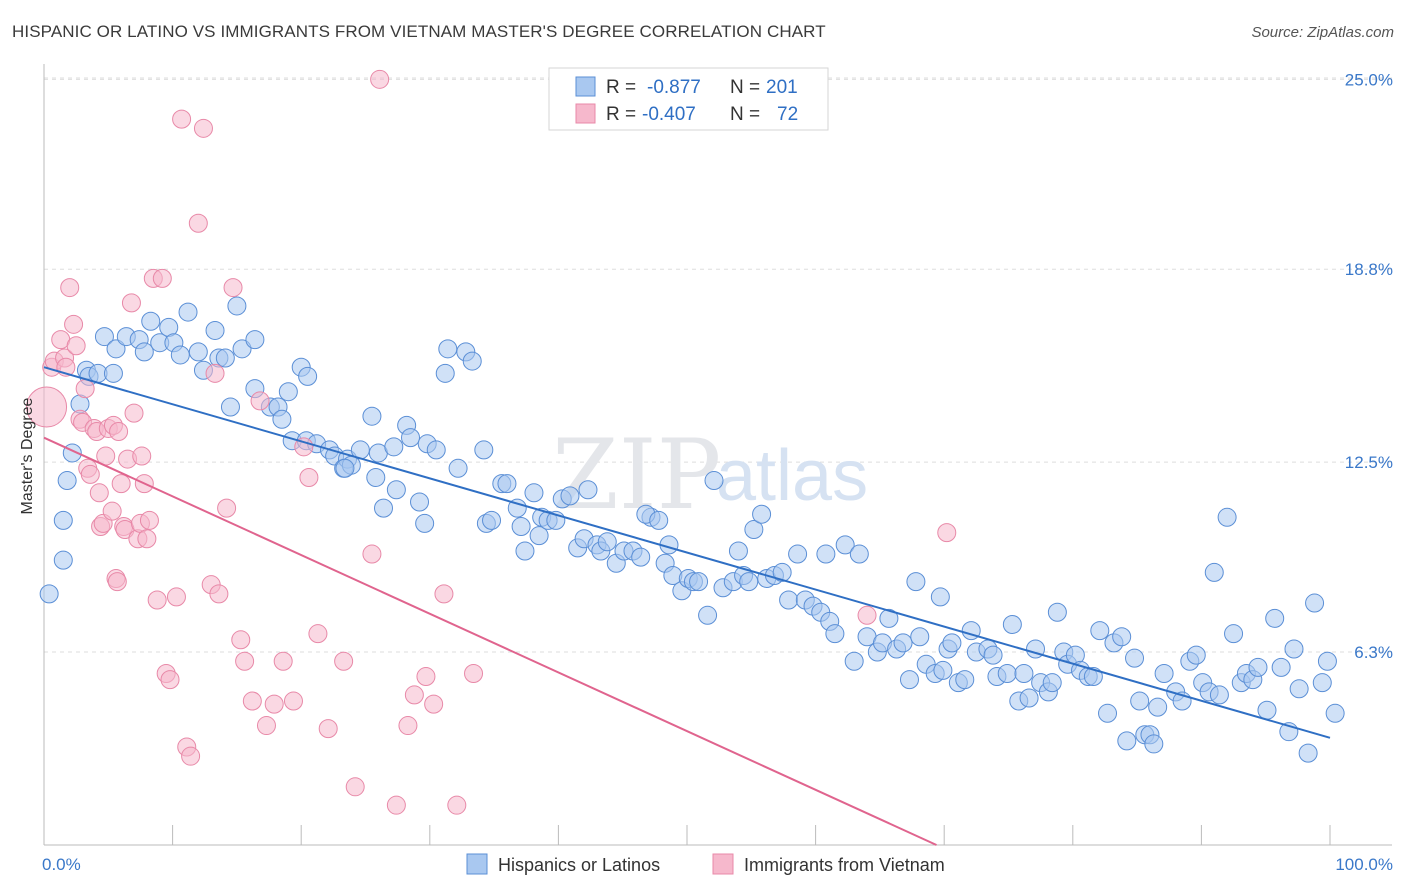 Image resolution: width=1406 pixels, height=892 pixels. I want to click on stats-n-label-pink: N =, so click(745, 114).